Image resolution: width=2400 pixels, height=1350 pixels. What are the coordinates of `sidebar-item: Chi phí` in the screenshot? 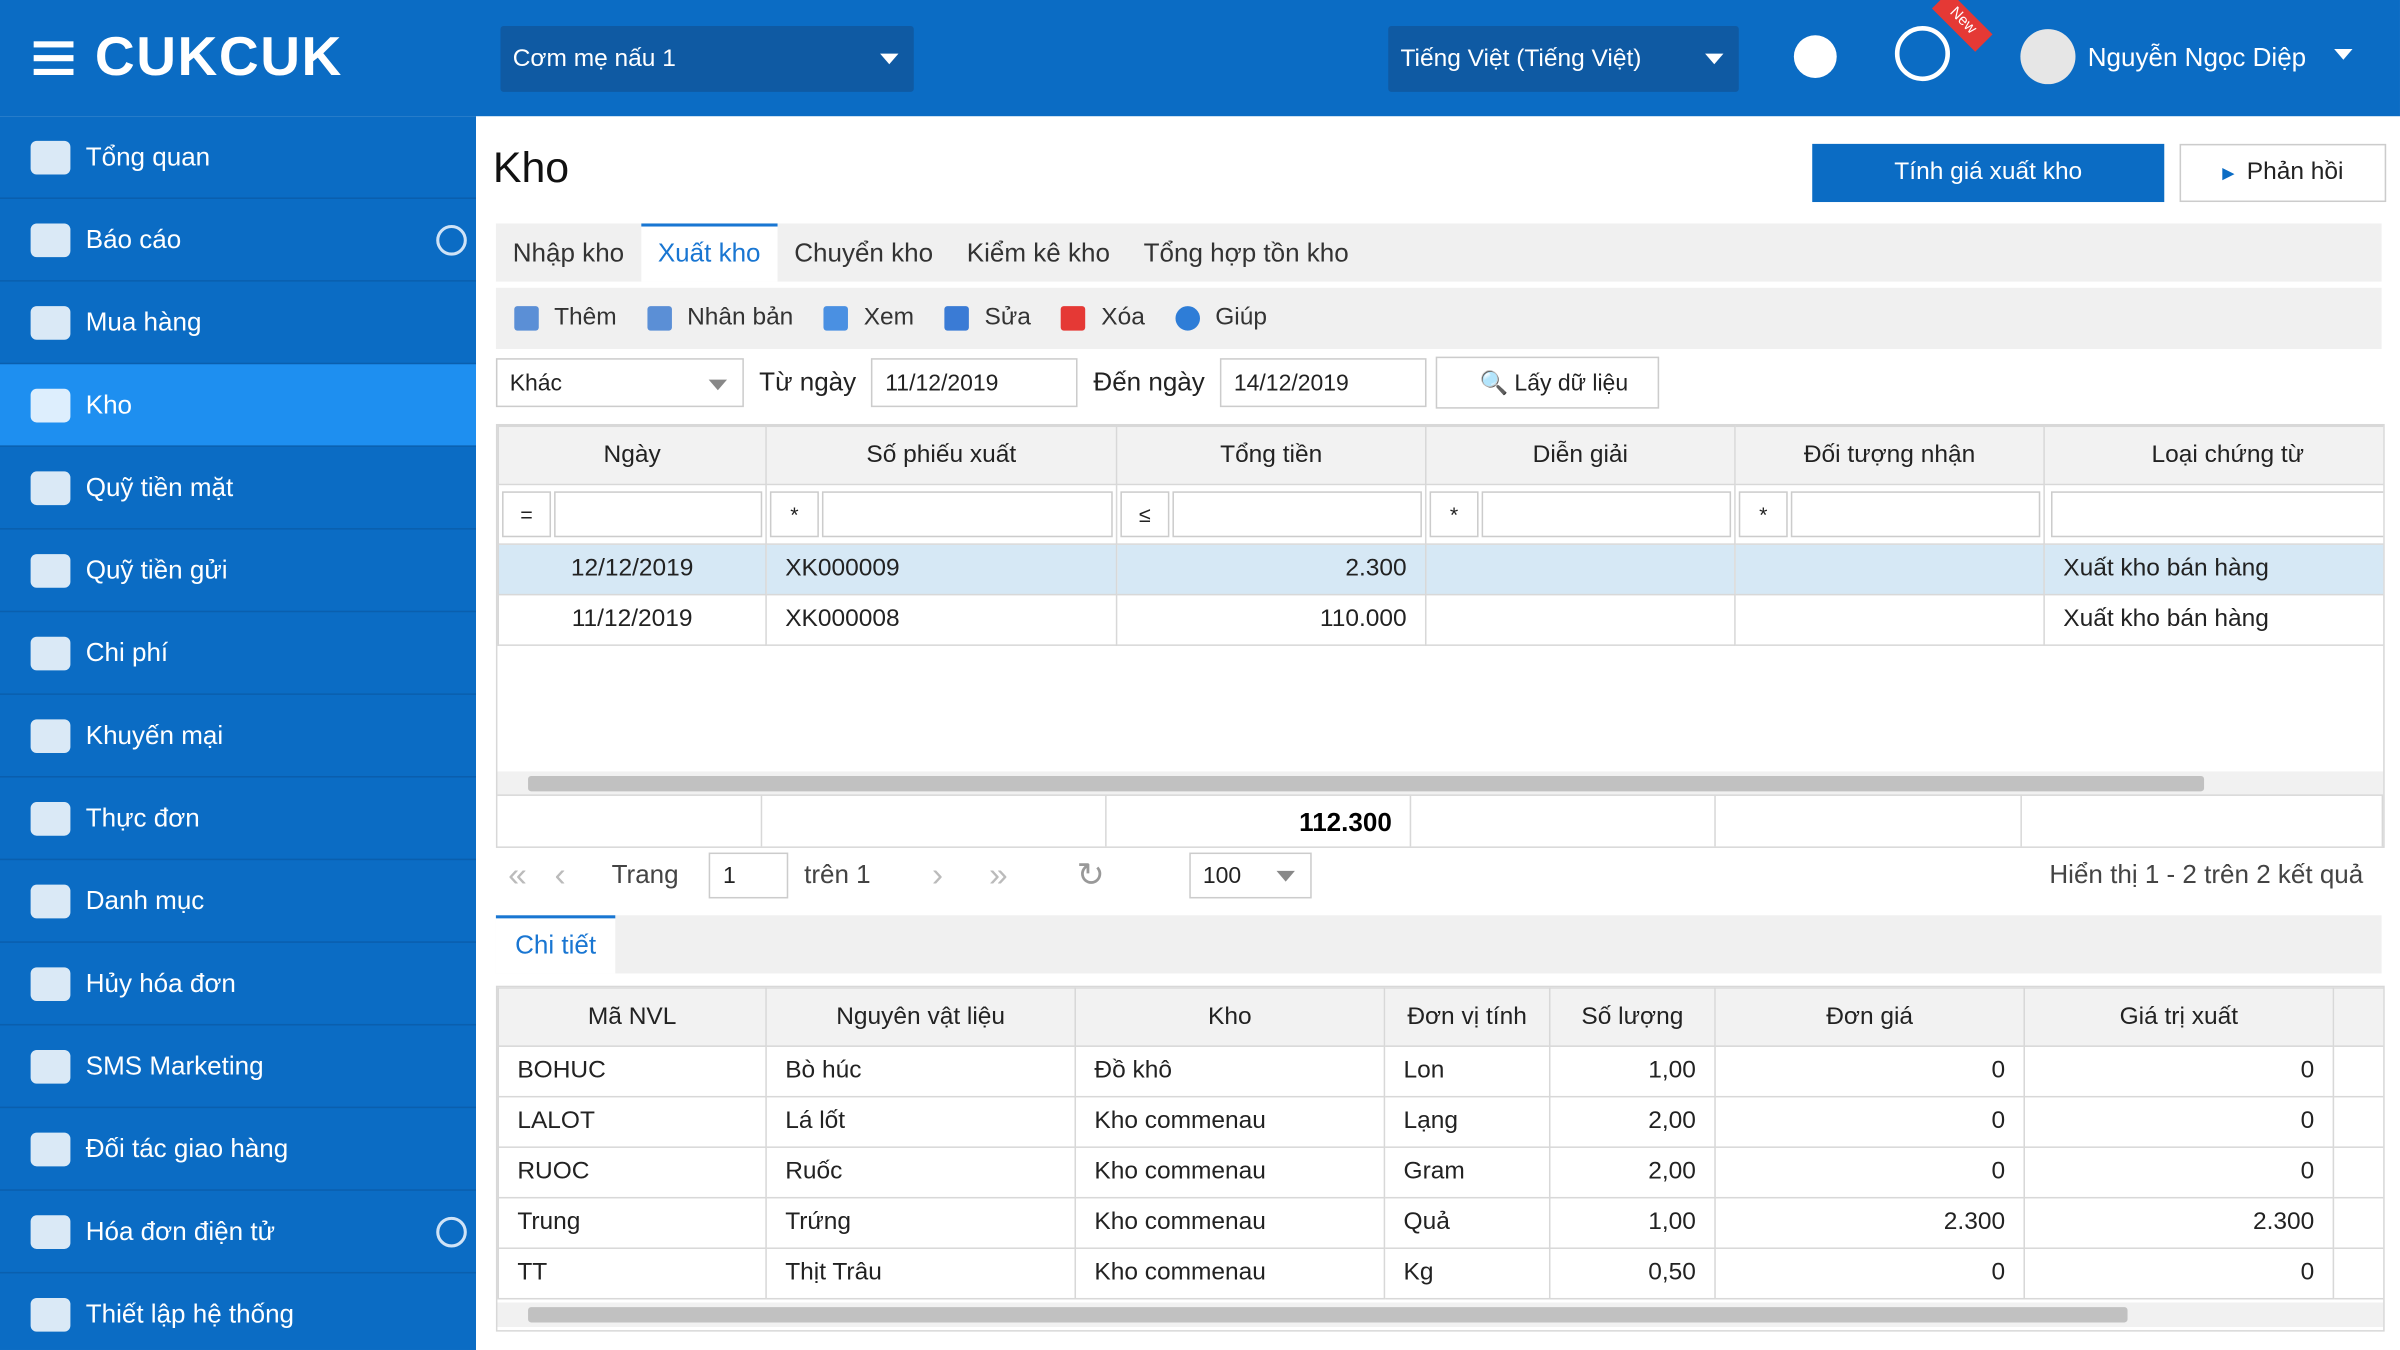 It's located at (238, 653).